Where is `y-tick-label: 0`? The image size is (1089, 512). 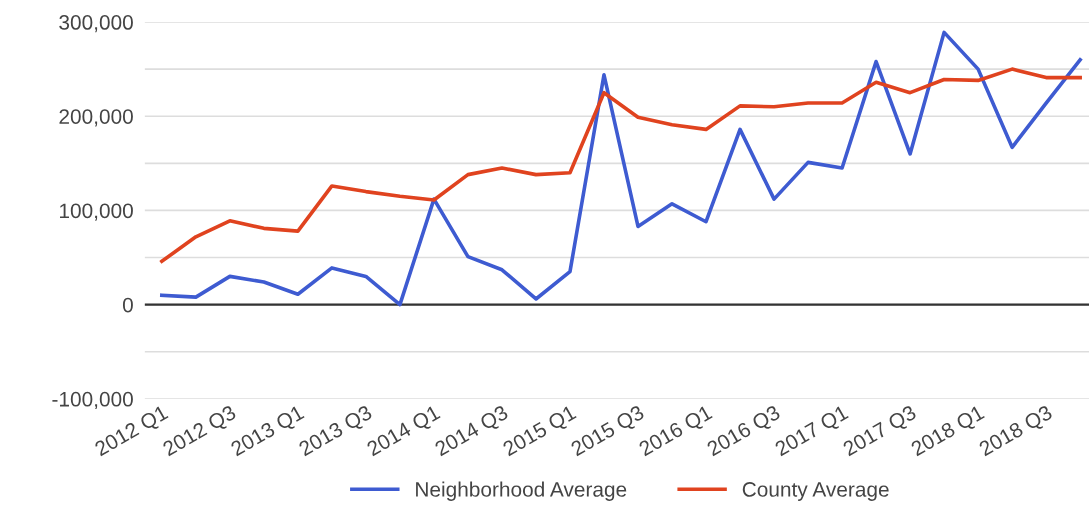
y-tick-label: 0 is located at coordinates (127, 305).